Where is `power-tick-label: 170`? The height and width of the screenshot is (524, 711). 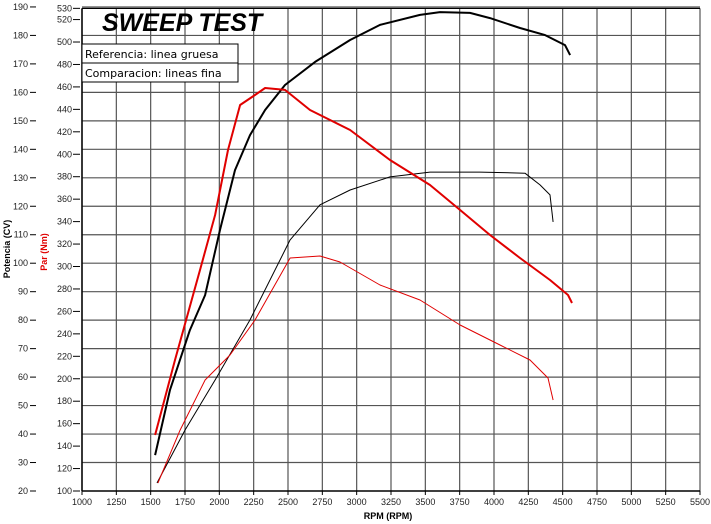
power-tick-label: 170 is located at coordinates (20, 64).